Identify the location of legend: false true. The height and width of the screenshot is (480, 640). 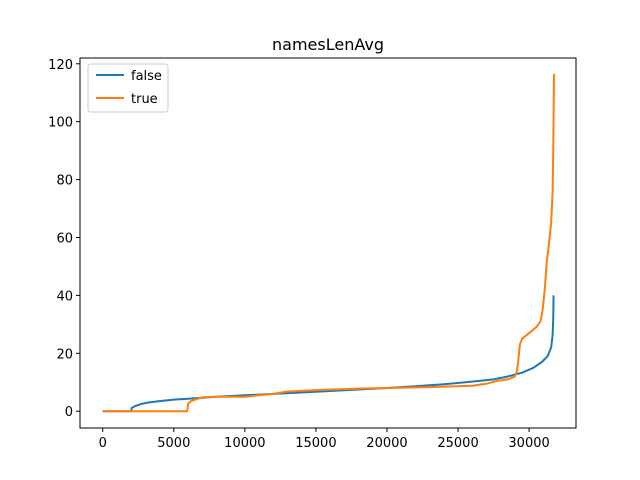
(128, 88).